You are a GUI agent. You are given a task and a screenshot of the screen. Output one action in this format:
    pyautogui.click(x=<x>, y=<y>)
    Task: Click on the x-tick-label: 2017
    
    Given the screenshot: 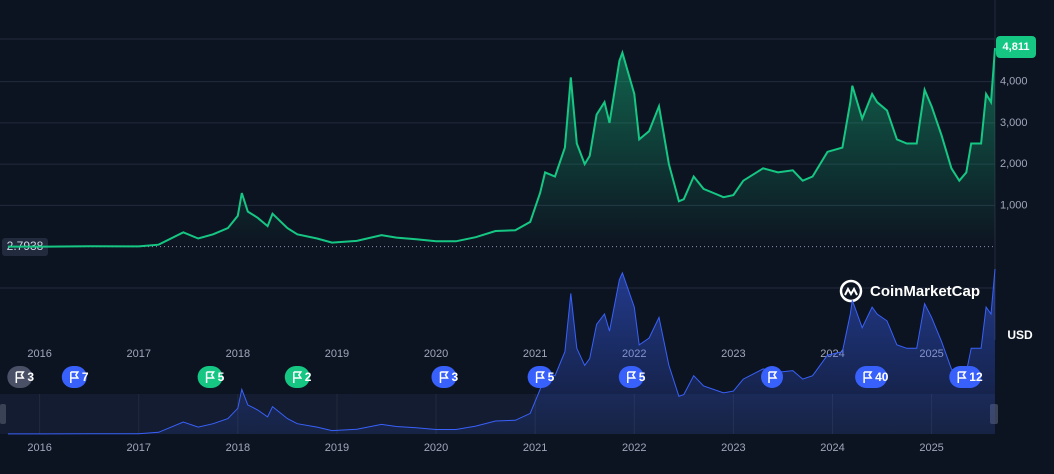 What is the action you would take?
    pyautogui.click(x=139, y=354)
    